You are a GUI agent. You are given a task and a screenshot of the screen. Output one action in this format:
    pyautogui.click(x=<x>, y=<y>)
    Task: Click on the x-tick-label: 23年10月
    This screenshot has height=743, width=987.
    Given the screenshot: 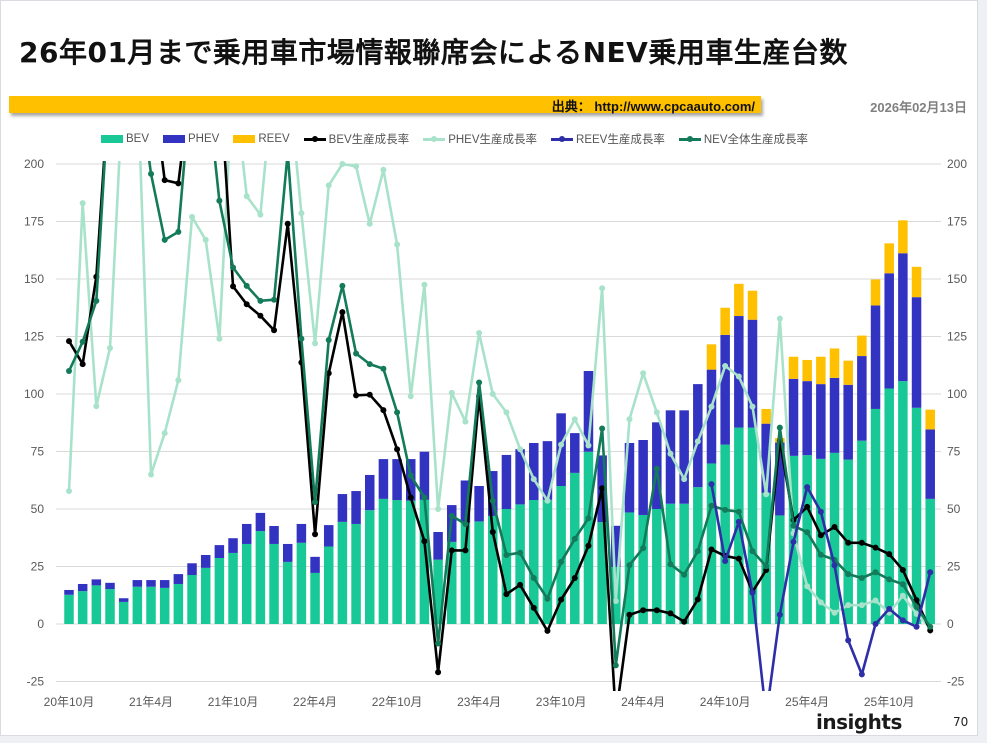 What is the action you would take?
    pyautogui.click(x=561, y=702)
    